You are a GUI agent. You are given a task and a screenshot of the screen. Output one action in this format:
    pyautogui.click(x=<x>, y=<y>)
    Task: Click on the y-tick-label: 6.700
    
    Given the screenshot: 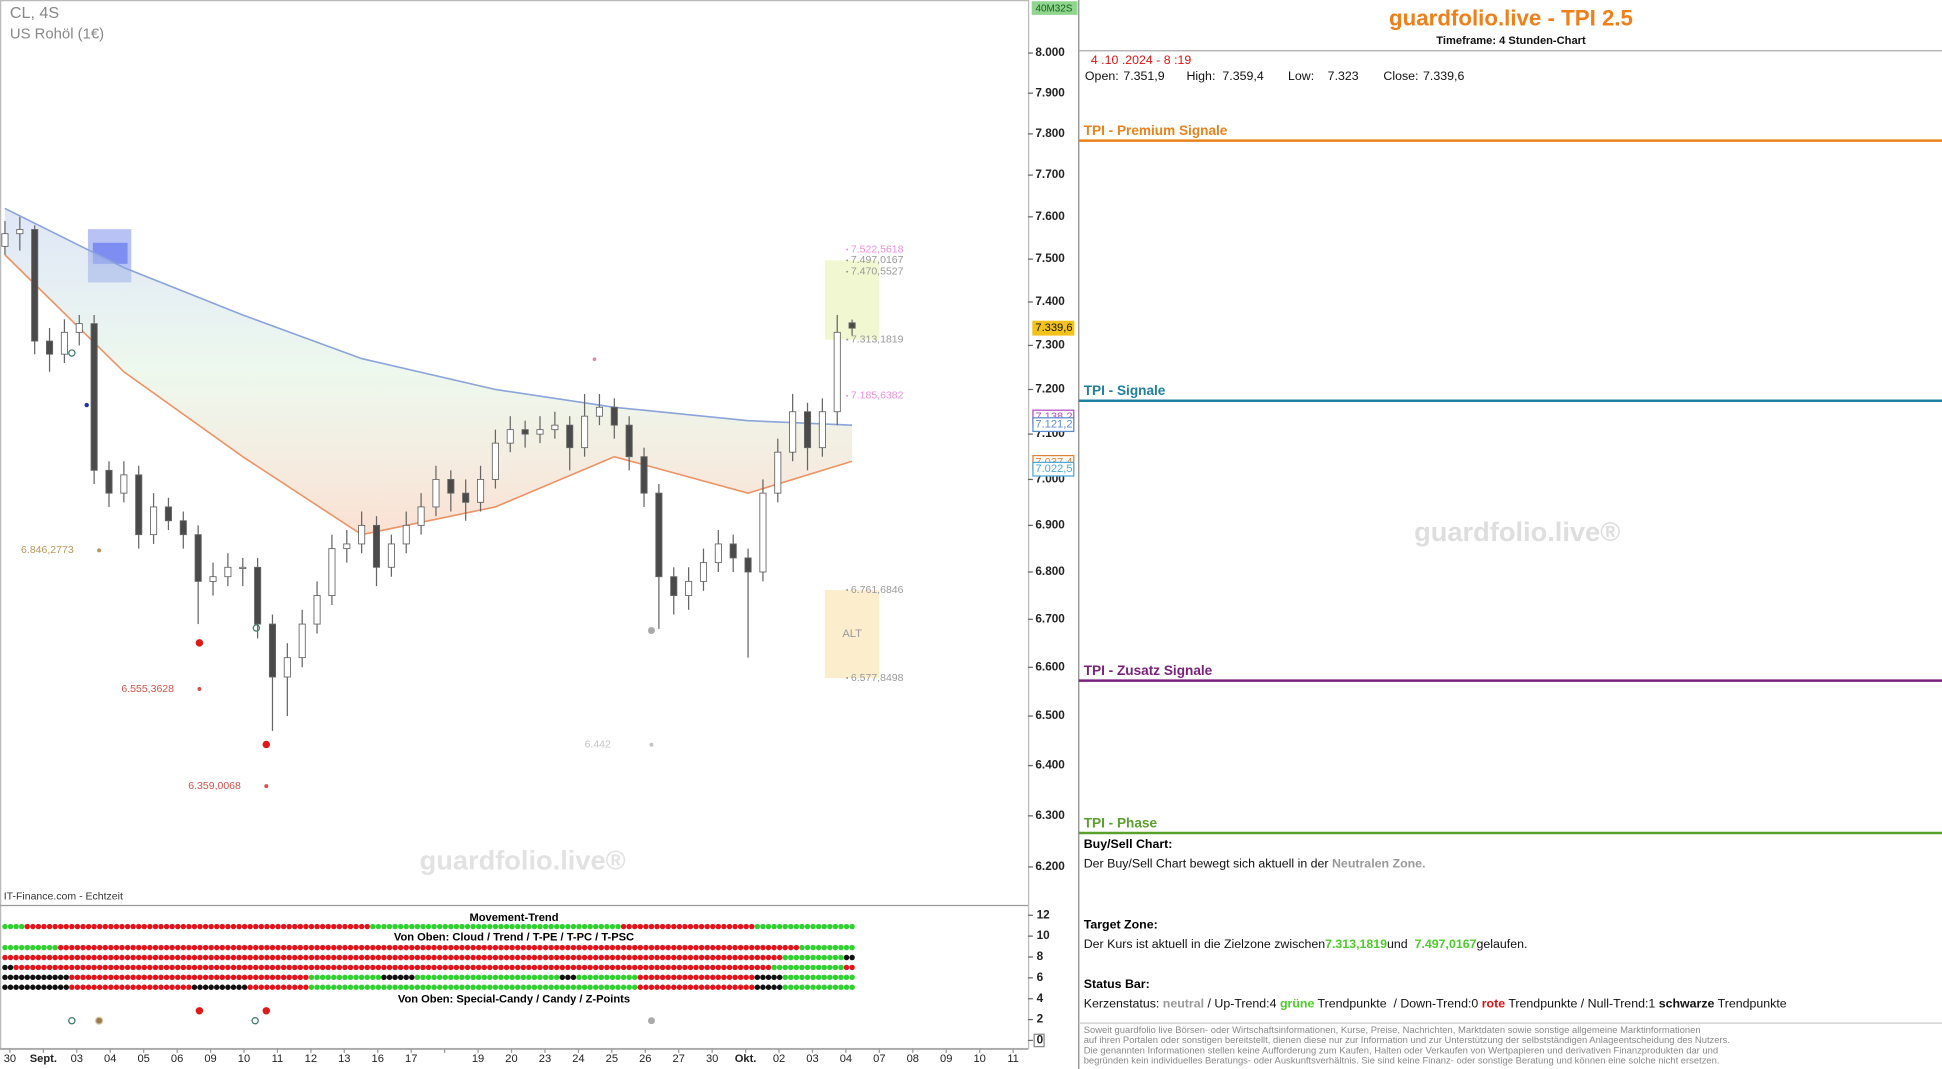 What is the action you would take?
    pyautogui.click(x=1050, y=618)
    